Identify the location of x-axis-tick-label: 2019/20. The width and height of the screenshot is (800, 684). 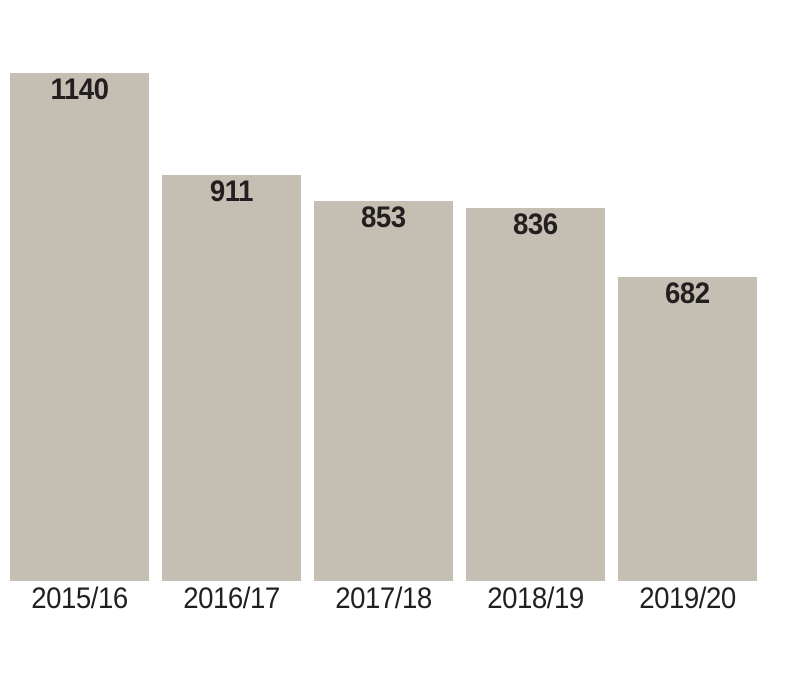
(687, 599).